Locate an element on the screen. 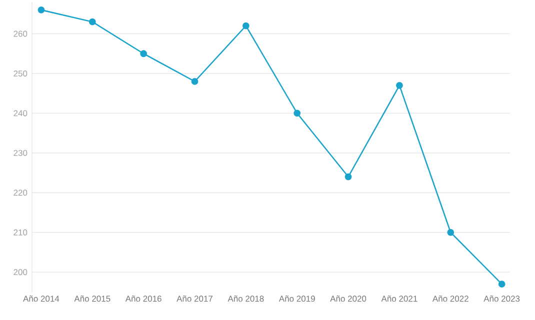 The image size is (535, 320). x-tick-label: Año 2018 is located at coordinates (246, 299).